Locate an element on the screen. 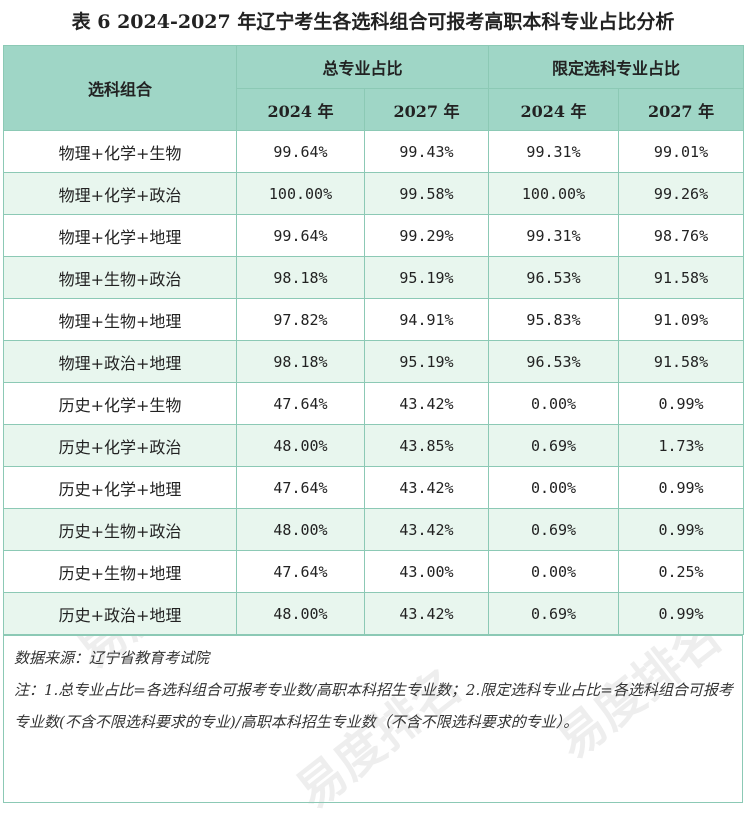 This screenshot has width=746, height=822. value-cell: 99.58% is located at coordinates (426, 193).